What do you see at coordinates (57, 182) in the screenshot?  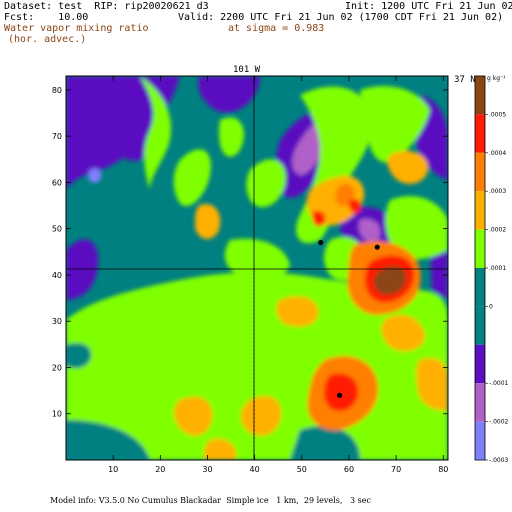 I see `y-tick-label: 60` at bounding box center [57, 182].